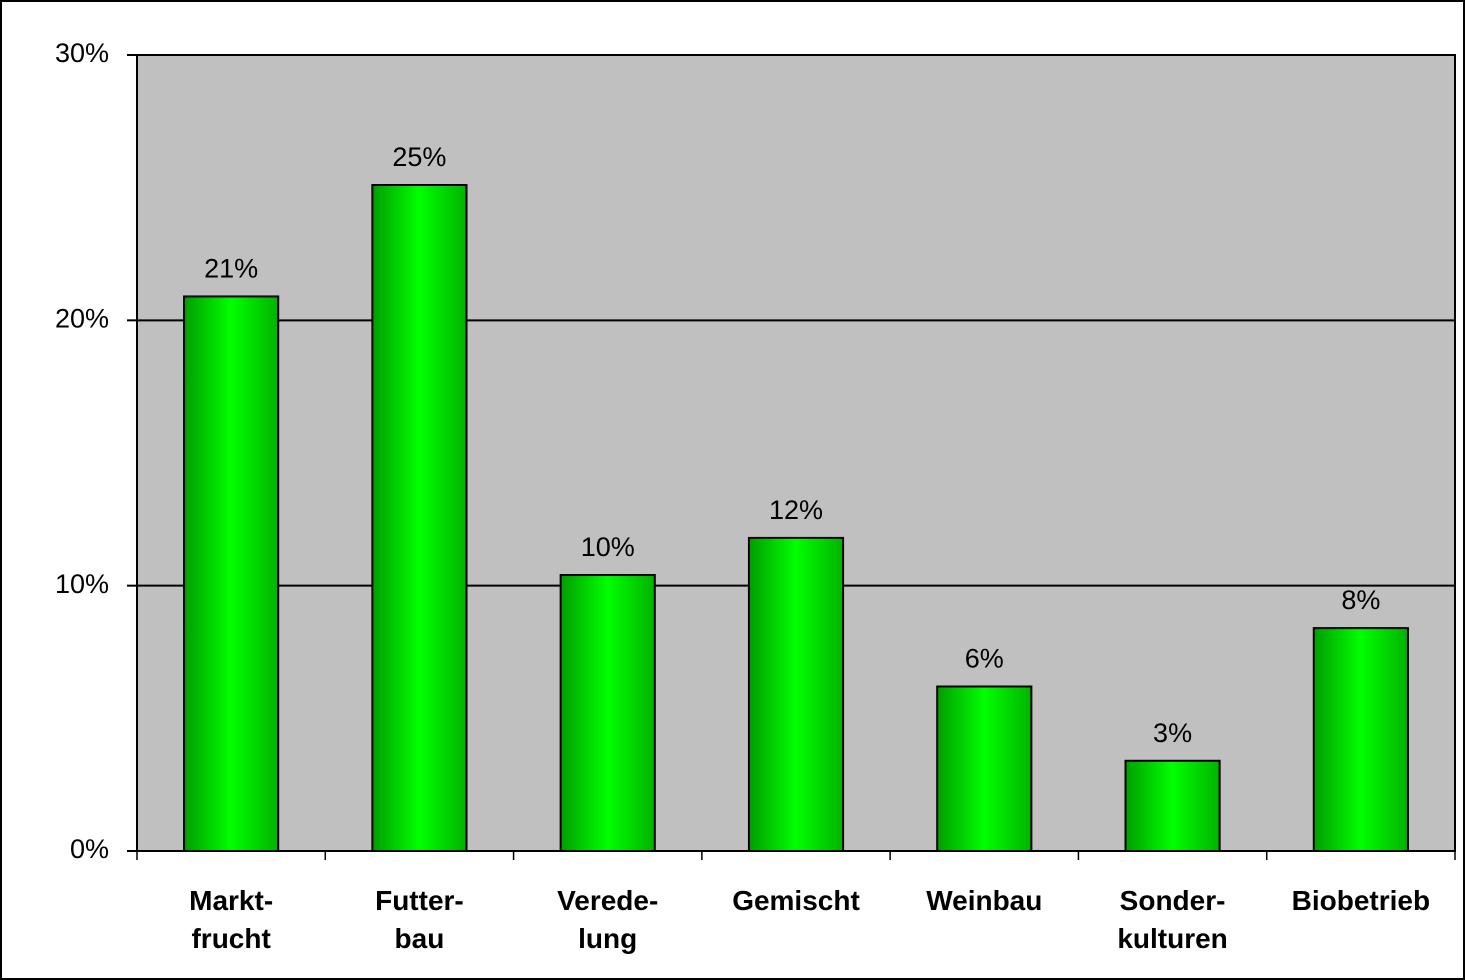 The height and width of the screenshot is (980, 1465). I want to click on x-tick-label: Weinbau, so click(984, 900).